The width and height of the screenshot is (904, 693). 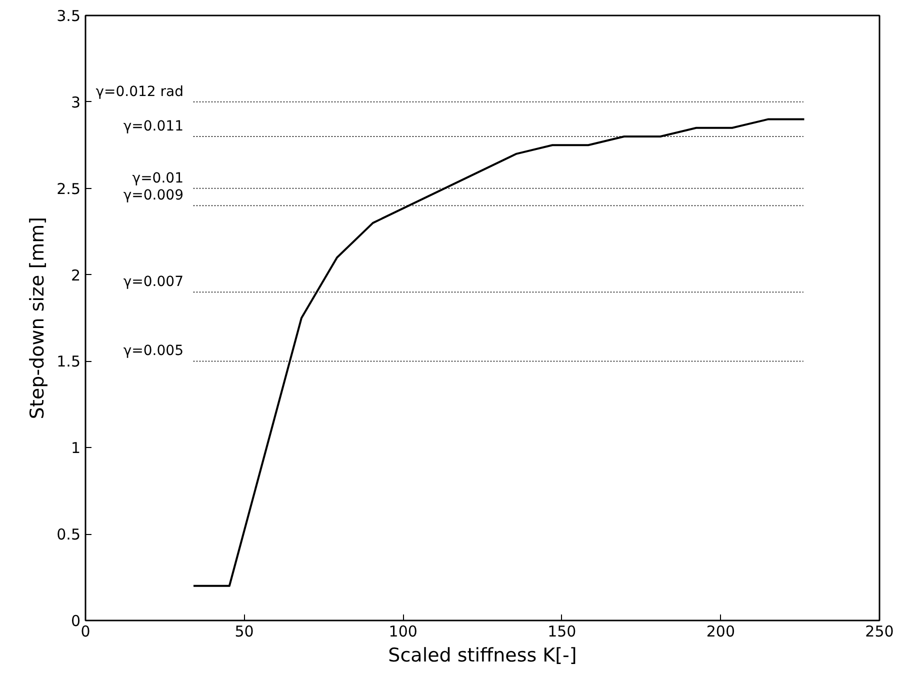 I want to click on annotation: γ=0.01, so click(x=158, y=178).